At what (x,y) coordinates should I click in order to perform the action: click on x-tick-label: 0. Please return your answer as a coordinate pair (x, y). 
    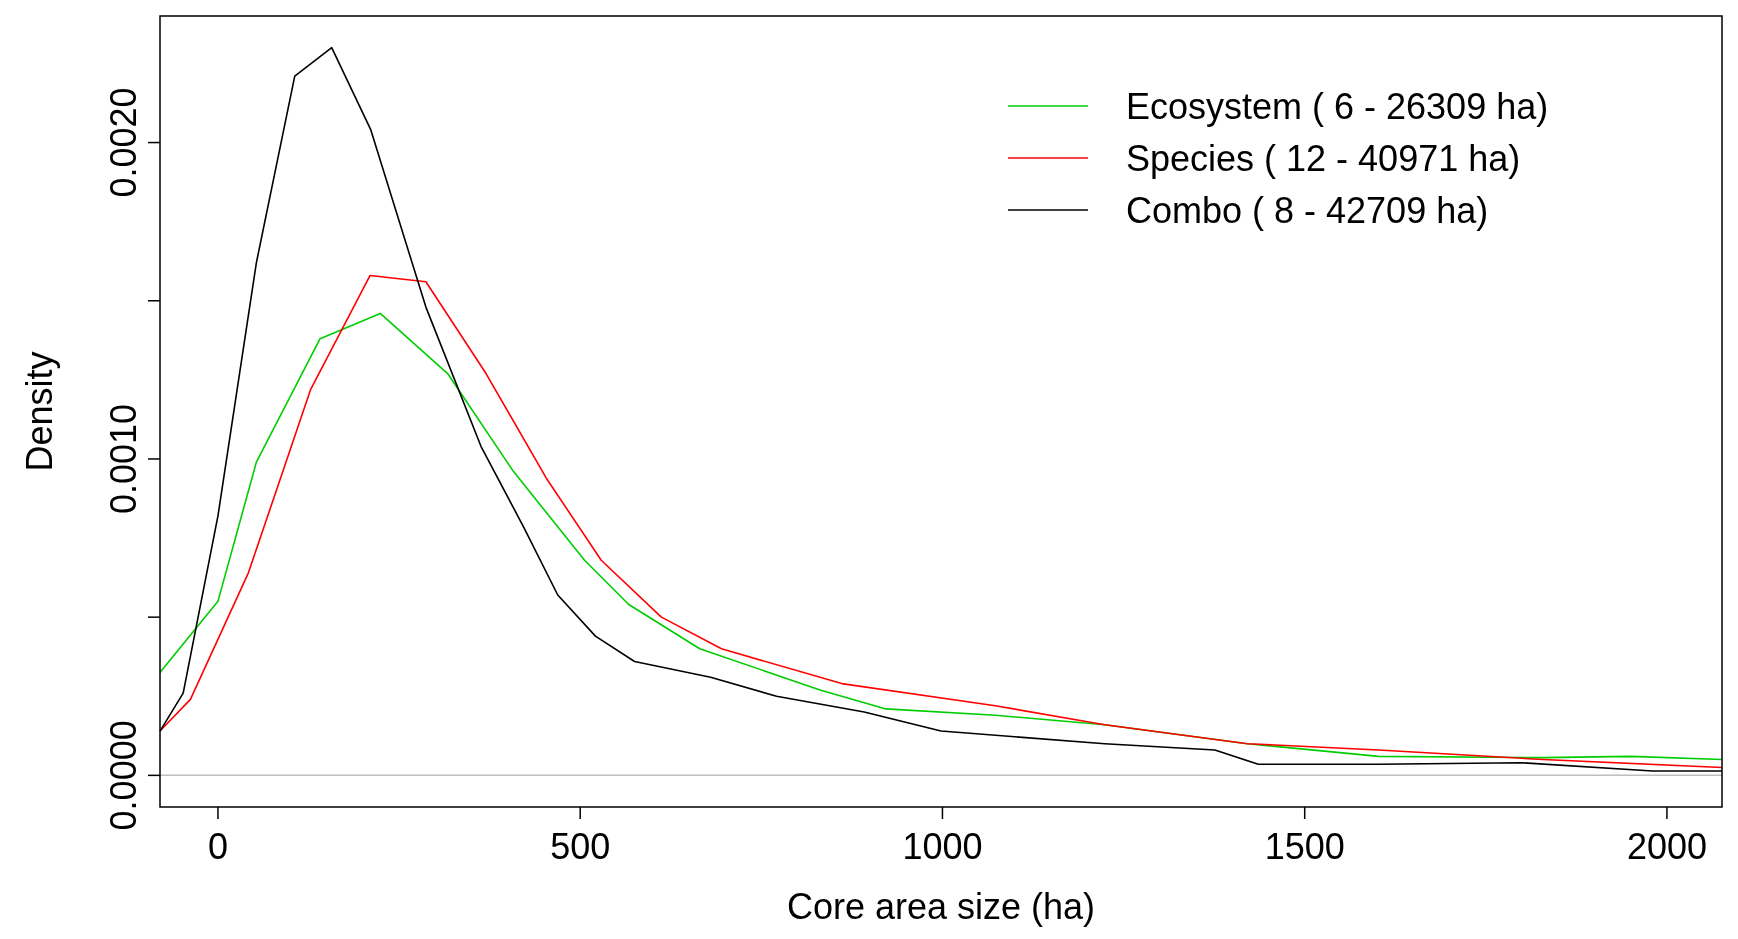
    Looking at the image, I should click on (217, 846).